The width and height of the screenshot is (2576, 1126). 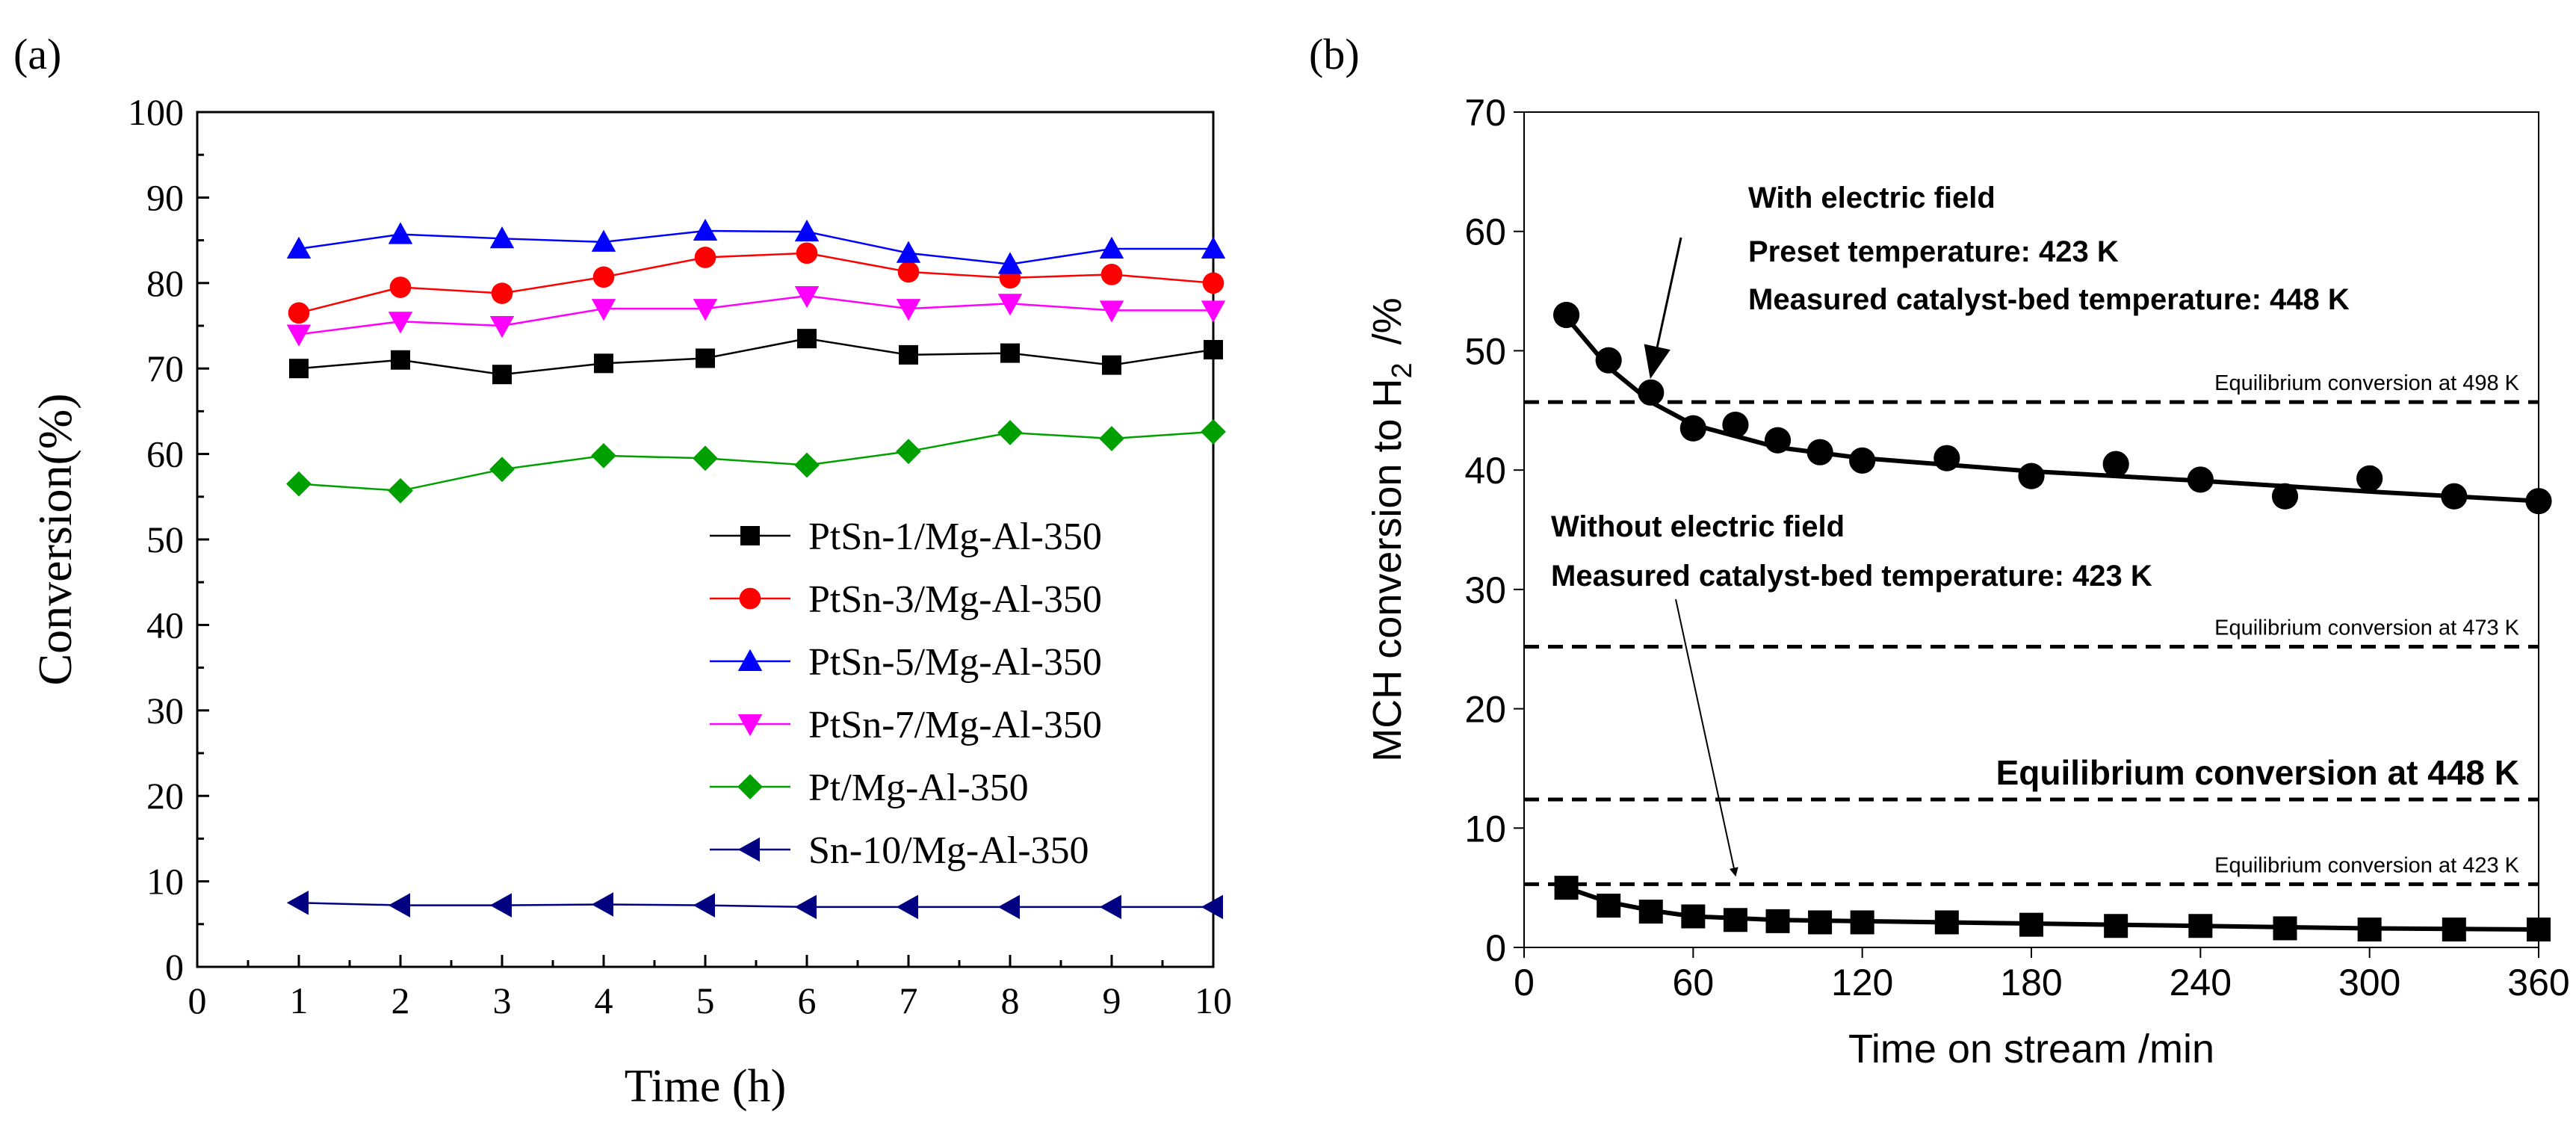 What do you see at coordinates (955, 599) in the screenshot?
I see `panel-a-legend-label: PtSn-3/Mg-Al-350` at bounding box center [955, 599].